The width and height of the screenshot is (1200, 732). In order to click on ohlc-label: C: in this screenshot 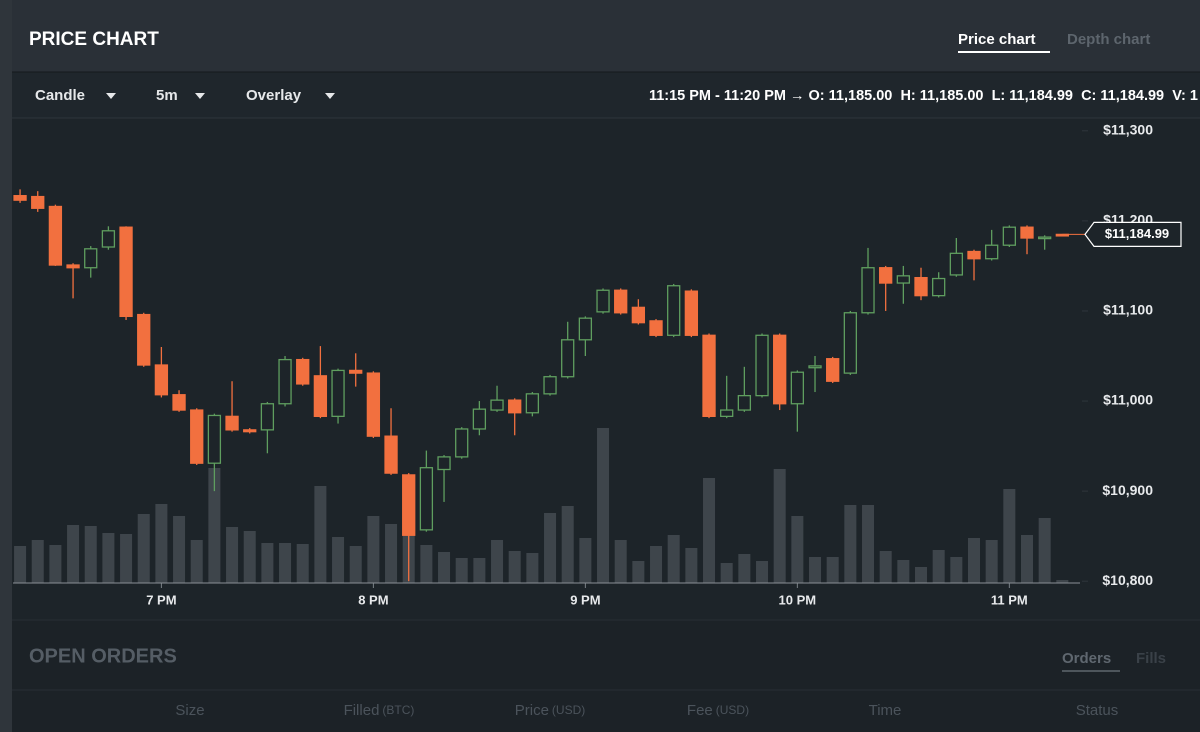, I will do `click(1088, 96)`.